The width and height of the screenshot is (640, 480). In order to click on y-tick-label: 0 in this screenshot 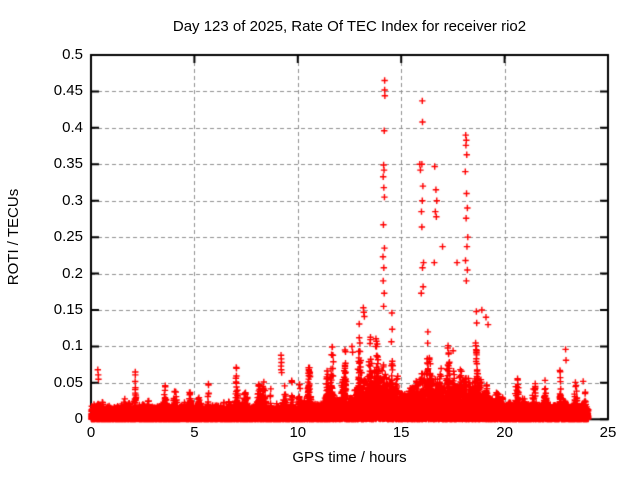, I will do `click(78, 419)`.